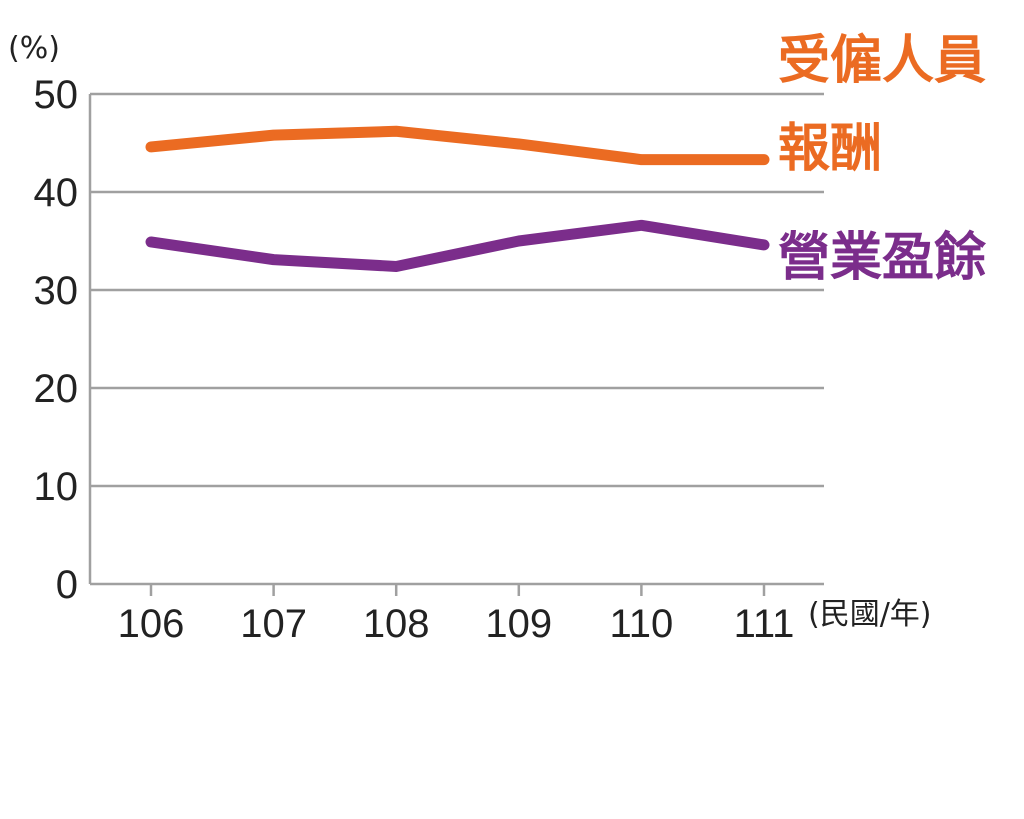  Describe the element at coordinates (882, 61) in the screenshot. I see `legend-compensation-line1: 受僱人員` at that location.